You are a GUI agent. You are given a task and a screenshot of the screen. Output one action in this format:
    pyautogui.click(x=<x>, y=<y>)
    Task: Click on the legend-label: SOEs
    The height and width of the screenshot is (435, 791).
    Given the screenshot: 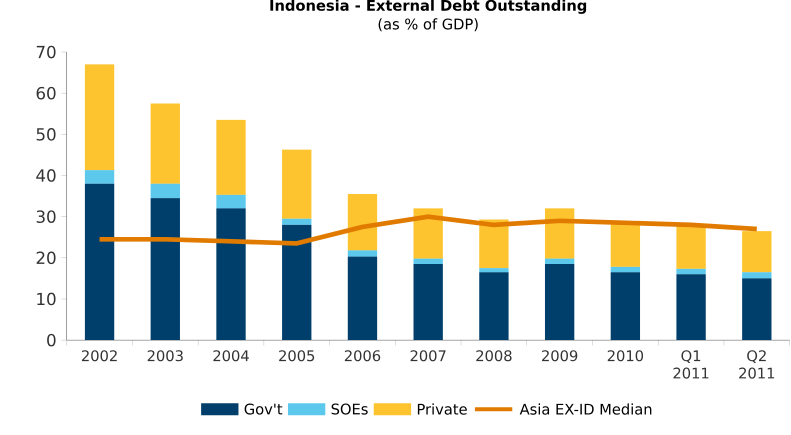 What is the action you would take?
    pyautogui.click(x=350, y=409)
    